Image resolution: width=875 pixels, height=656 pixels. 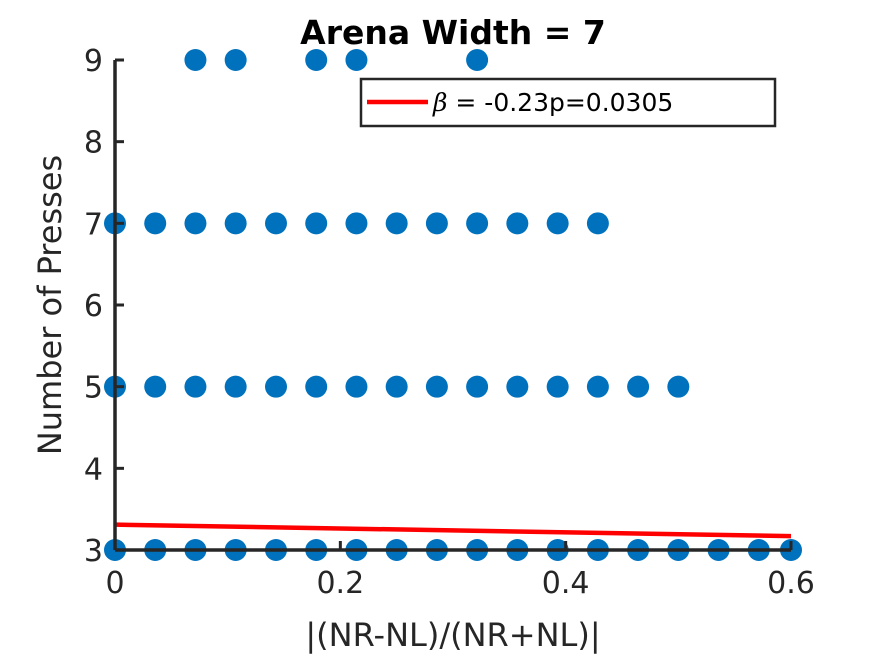 What do you see at coordinates (552, 102) in the screenshot?
I see `legend-entry-label: β = -0.23p=0.0305` at bounding box center [552, 102].